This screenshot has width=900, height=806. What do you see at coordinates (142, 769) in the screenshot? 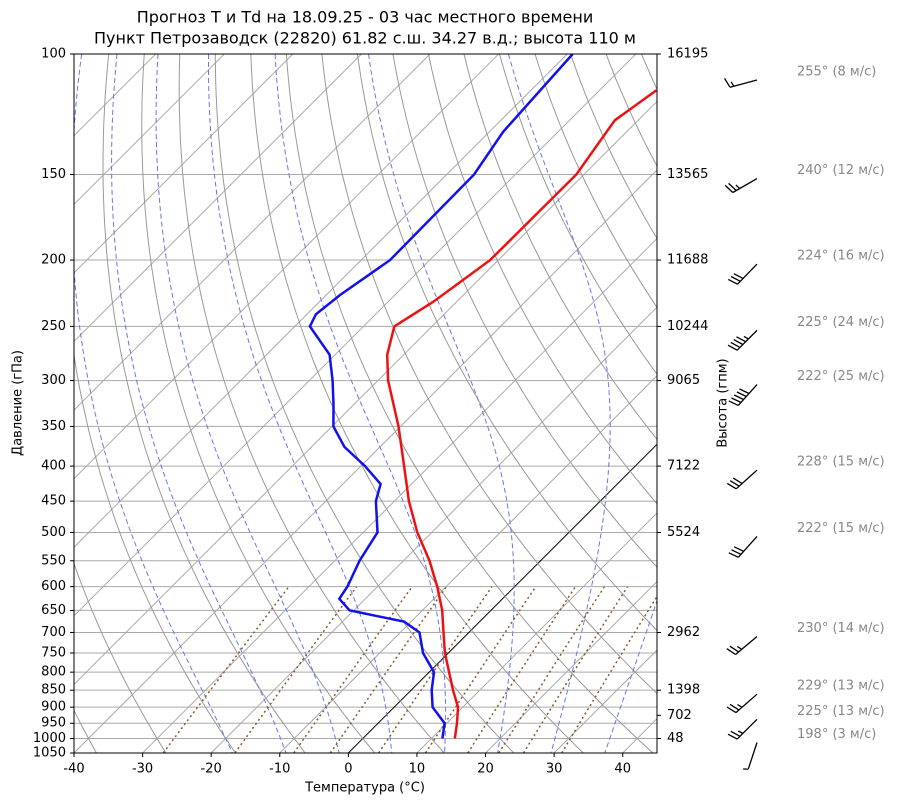
I see `x-tick-label: -30` at bounding box center [142, 769].